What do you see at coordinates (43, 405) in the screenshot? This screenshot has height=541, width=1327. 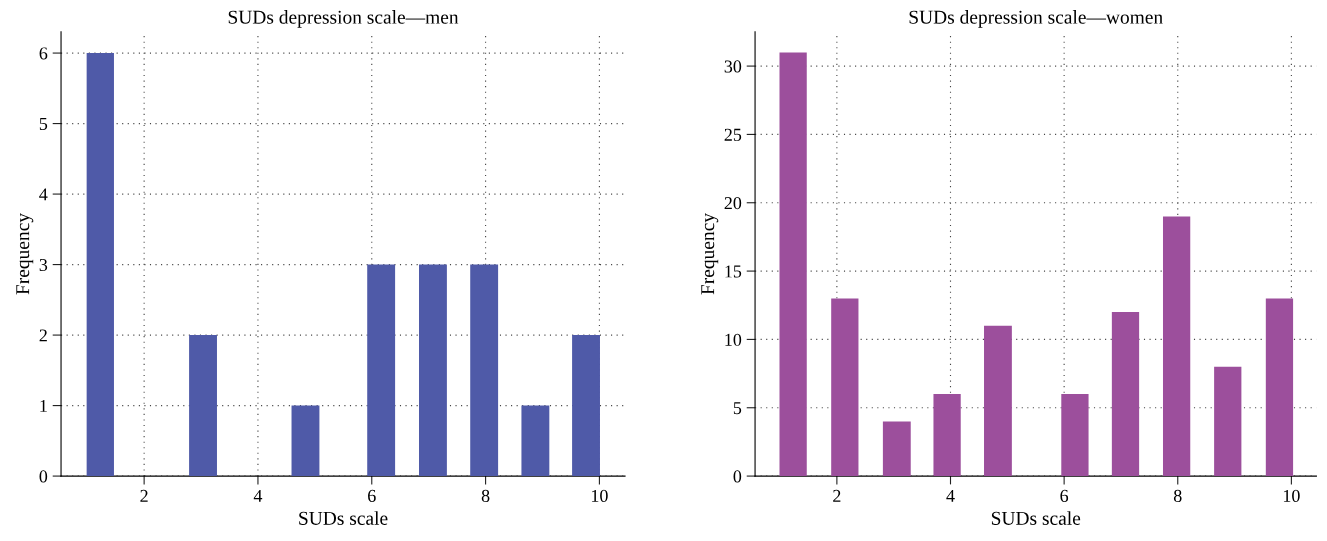 I see `y-tick-label: 1` at bounding box center [43, 405].